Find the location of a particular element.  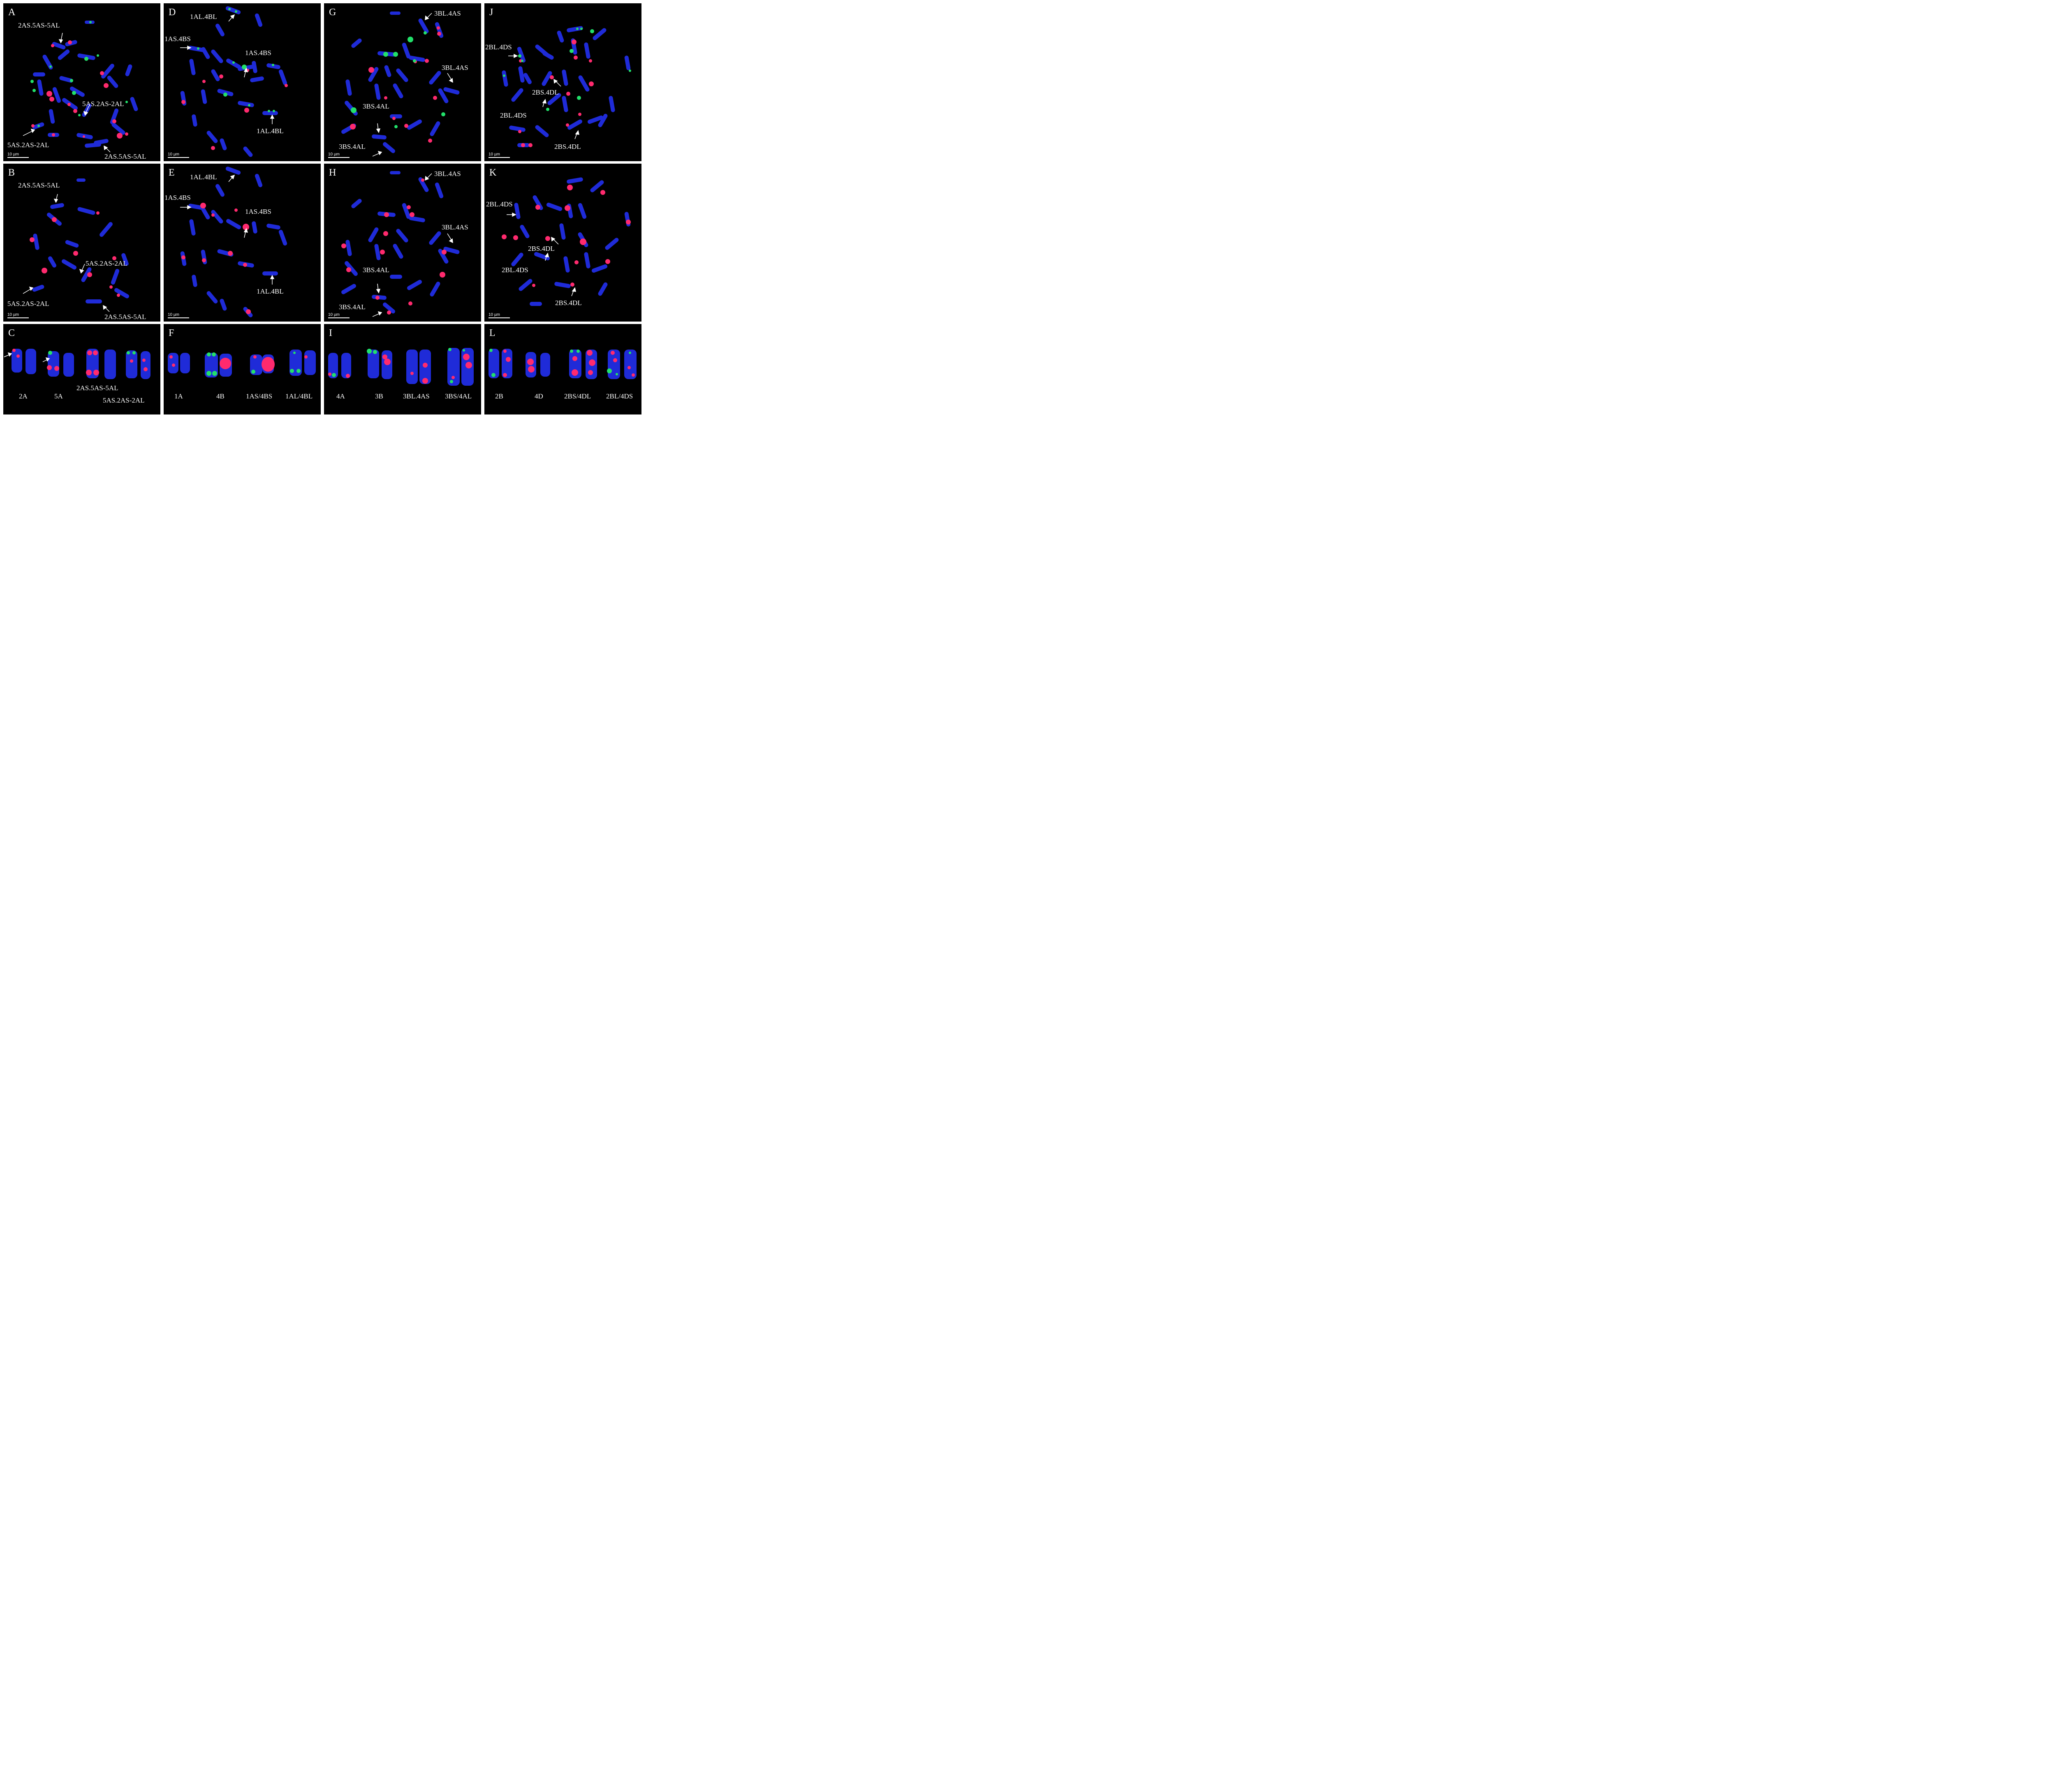

panel-k: K 2BL.4DS 2BS.4DL 2BL.4DS 2BS.4DL 10 µm is located at coordinates (562, 243).